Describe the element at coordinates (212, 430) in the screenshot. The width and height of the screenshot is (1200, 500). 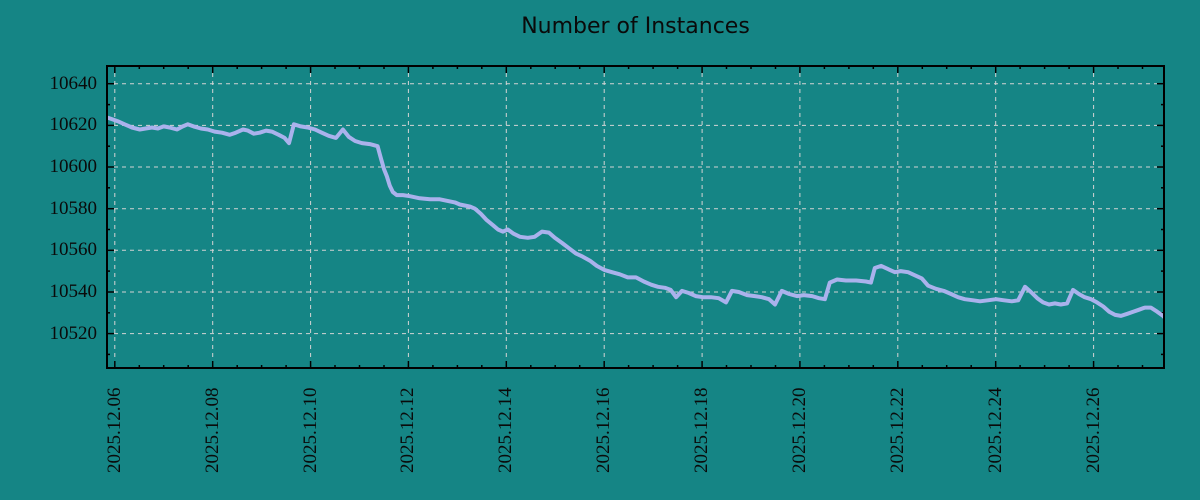
I see `x-axis-tick-label: 2025.12.08` at that location.